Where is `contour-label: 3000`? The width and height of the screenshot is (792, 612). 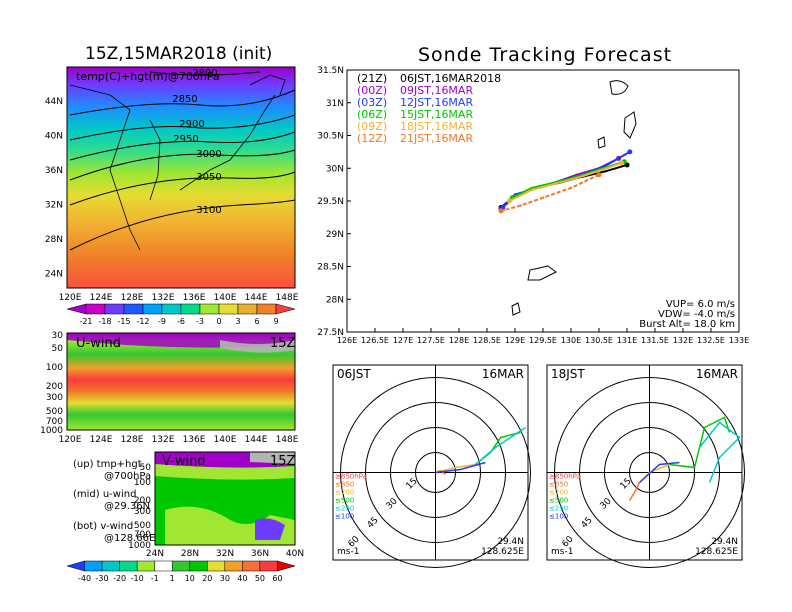 contour-label: 3000 is located at coordinates (208, 154).